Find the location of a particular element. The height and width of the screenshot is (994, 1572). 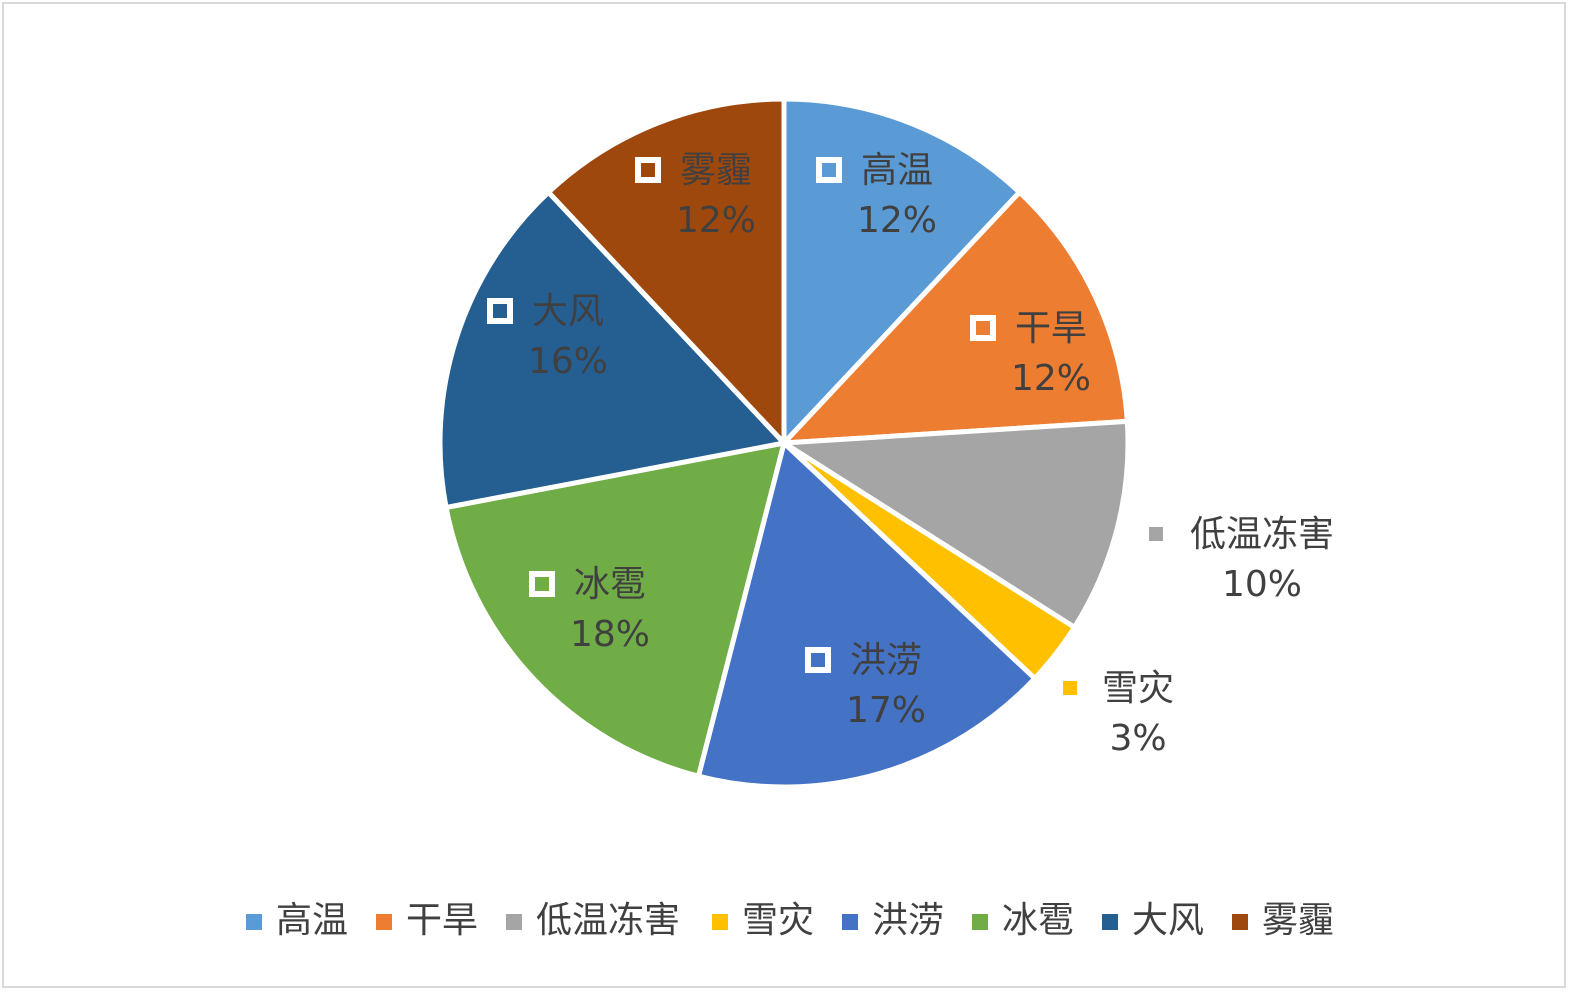

legend-item-1: 高温 is located at coordinates (297, 920).